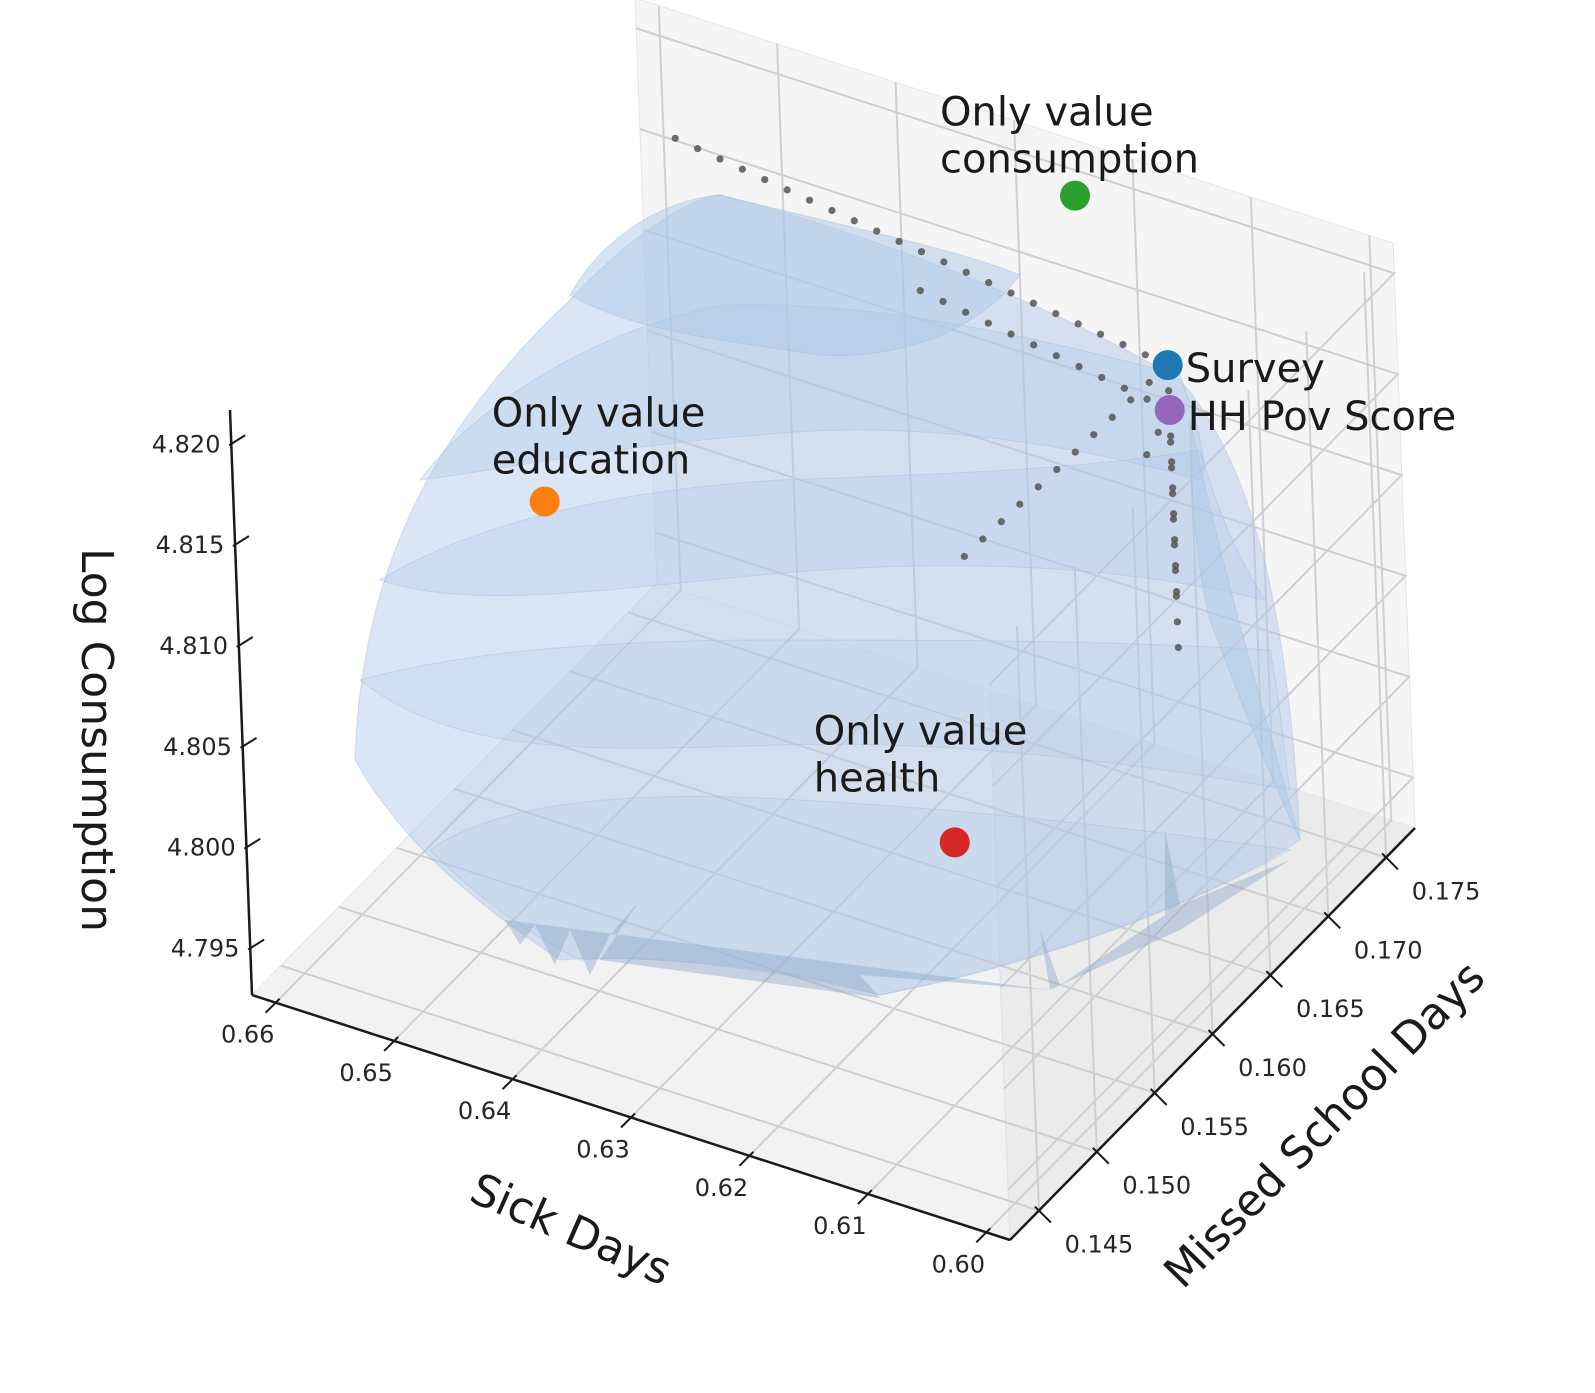 The width and height of the screenshot is (1595, 1393). Describe the element at coordinates (186, 444) in the screenshot. I see `z-tick-label: 4.820` at that location.